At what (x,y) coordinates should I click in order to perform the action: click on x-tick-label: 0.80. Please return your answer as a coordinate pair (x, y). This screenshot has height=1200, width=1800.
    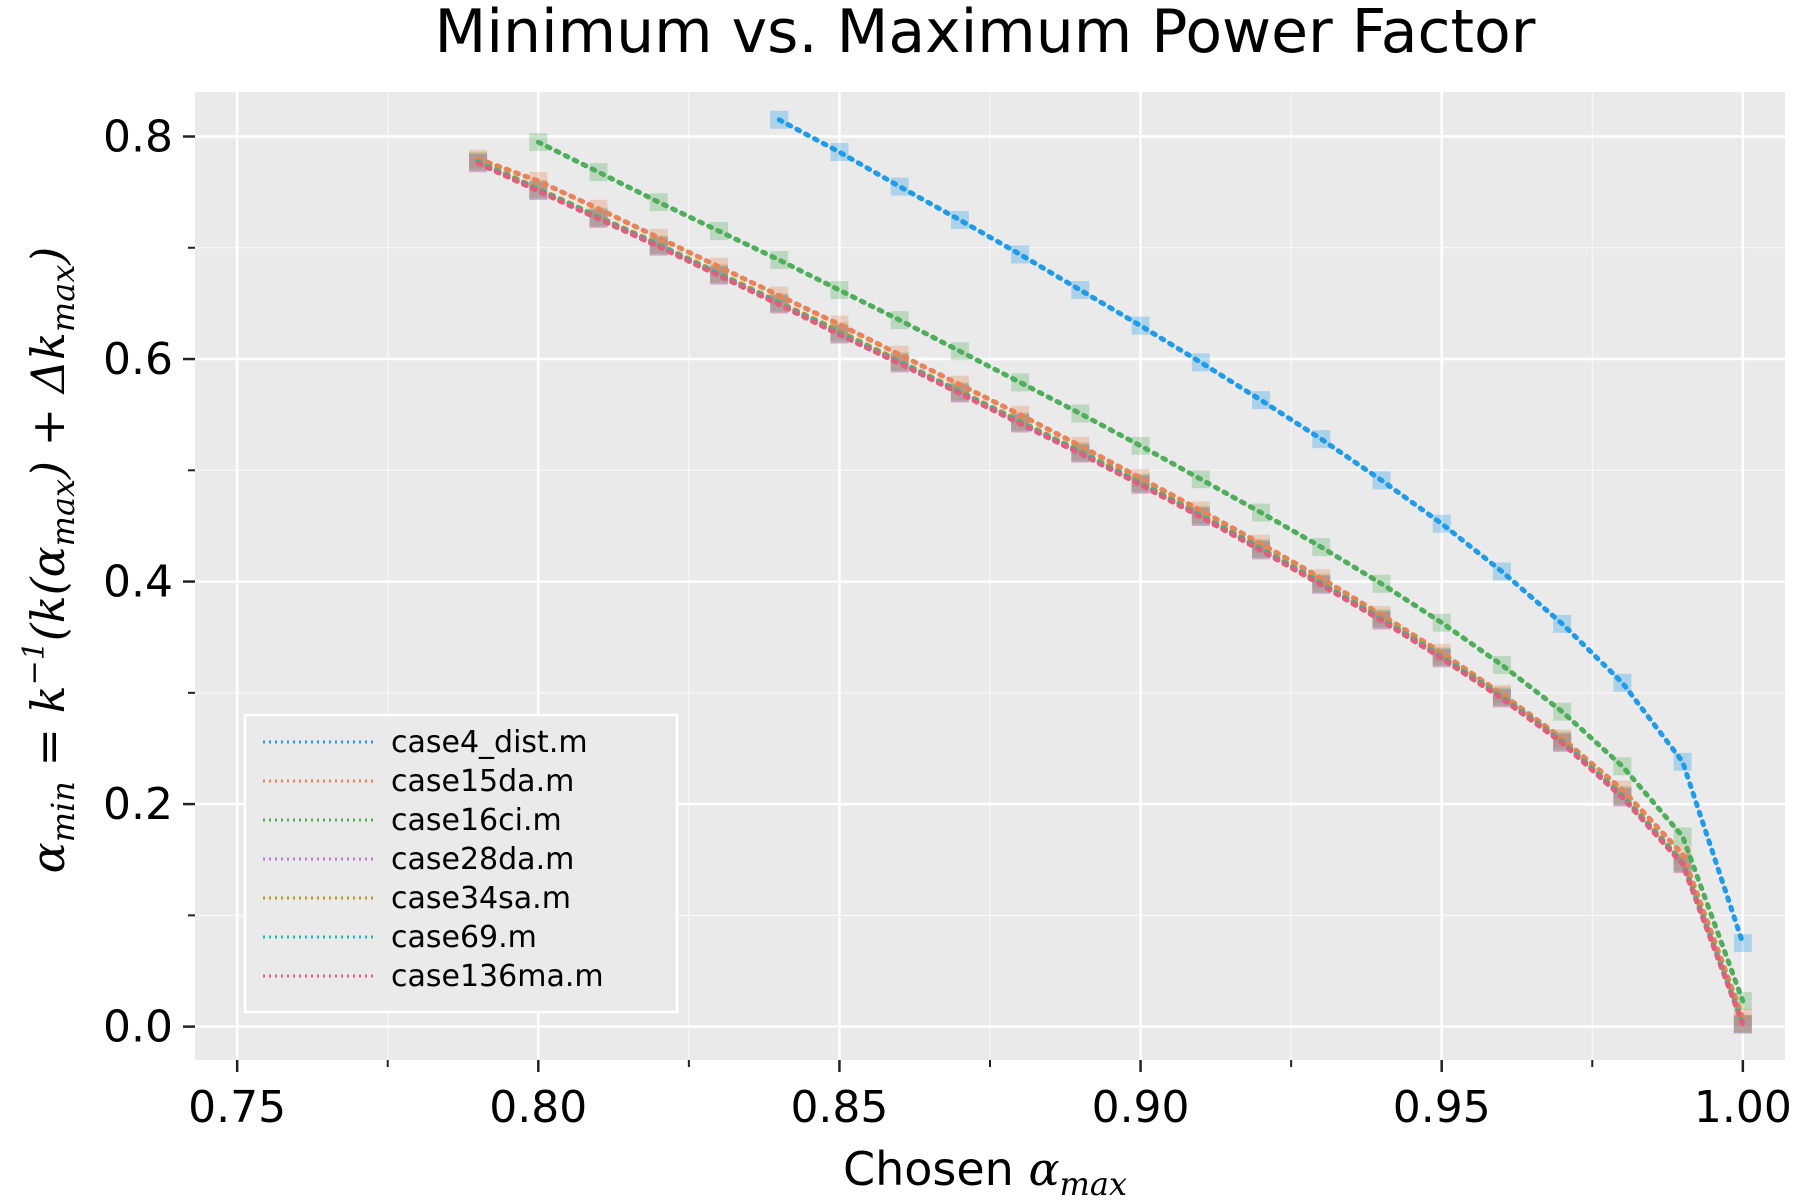
    Looking at the image, I should click on (538, 1107).